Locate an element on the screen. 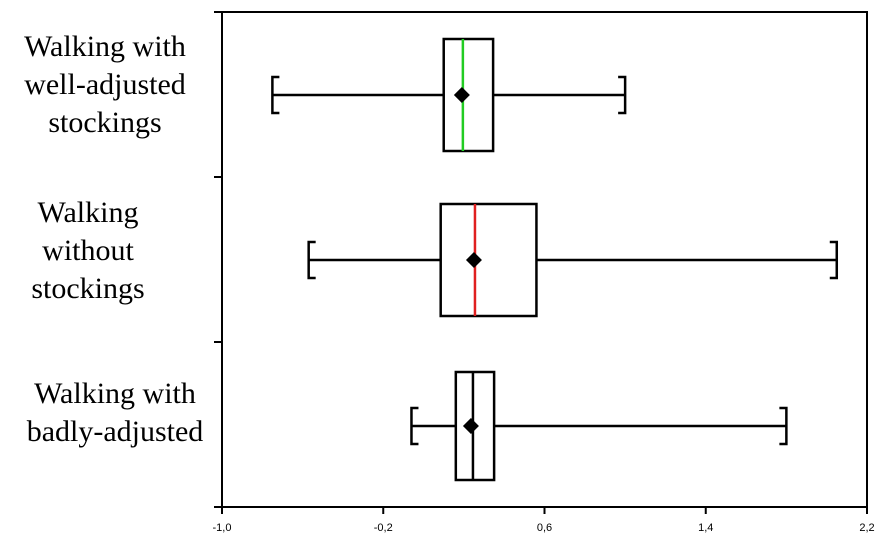 The image size is (876, 541). category-label: badly-adjusted is located at coordinates (115, 431).